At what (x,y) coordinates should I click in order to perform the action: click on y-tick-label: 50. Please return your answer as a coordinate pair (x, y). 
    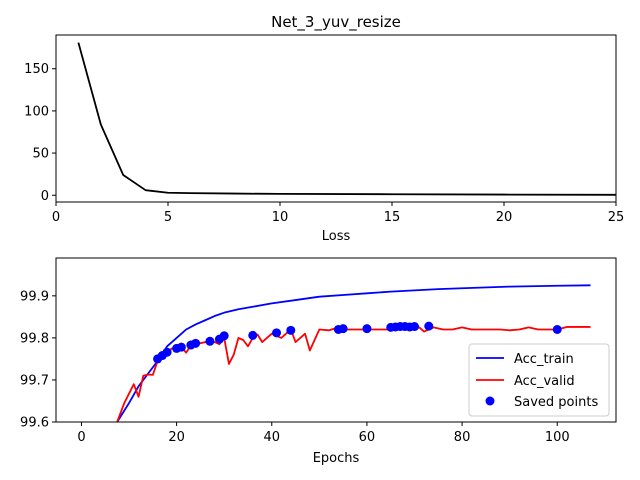
    Looking at the image, I should click on (40, 154).